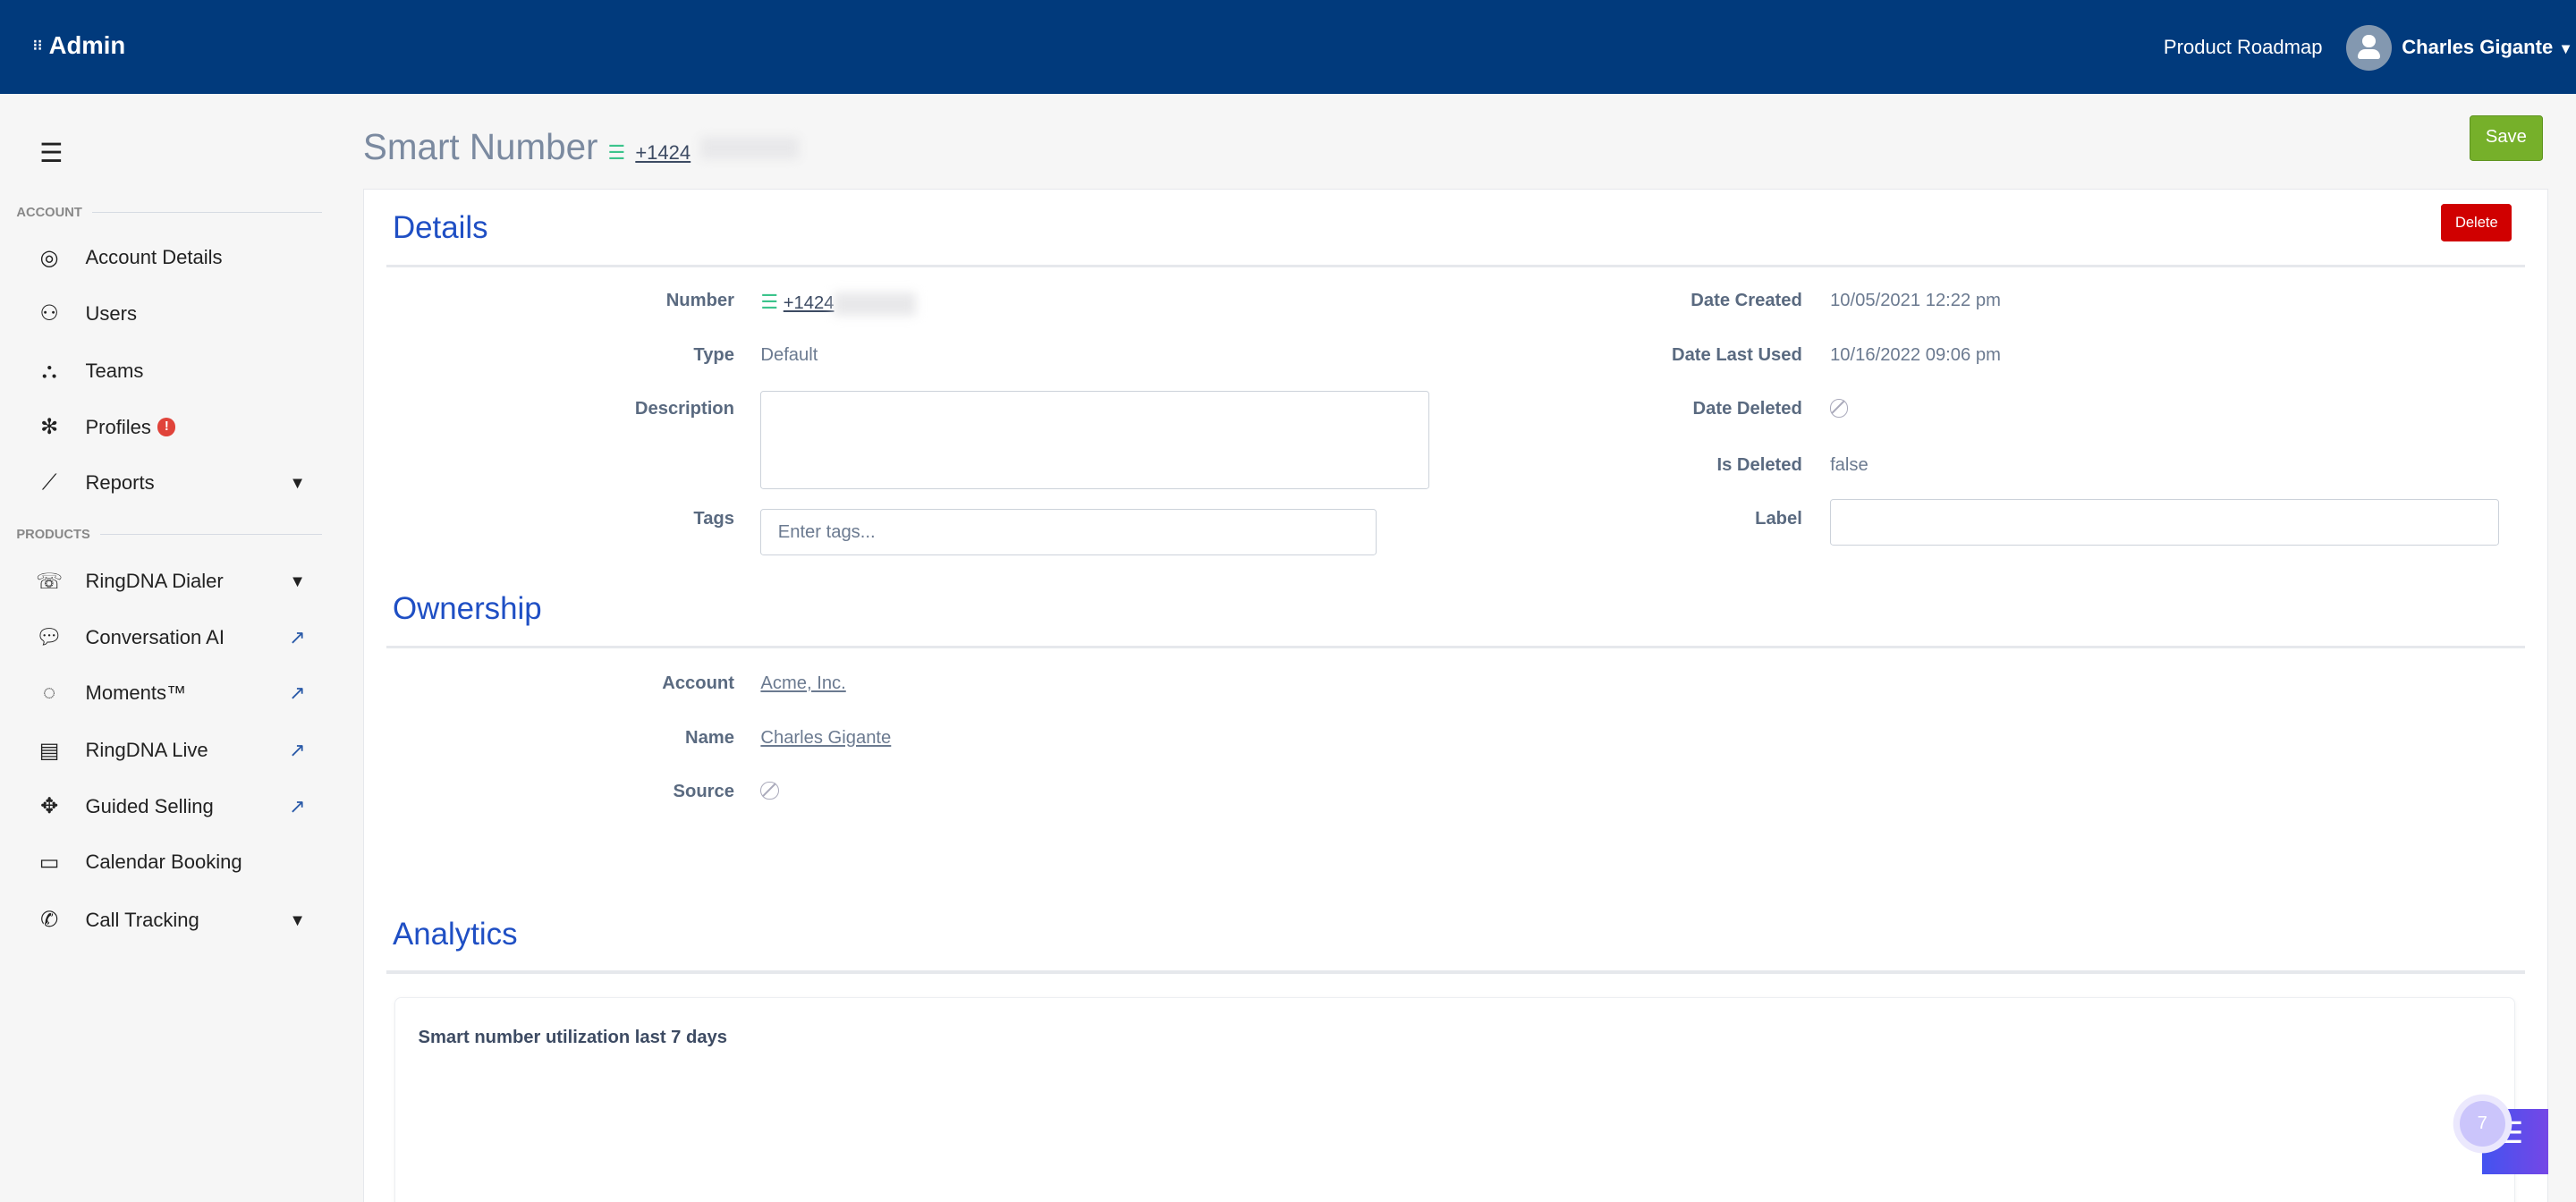 The height and width of the screenshot is (1202, 2576). I want to click on user-menu: Charles Gigante ▼, so click(2487, 47).